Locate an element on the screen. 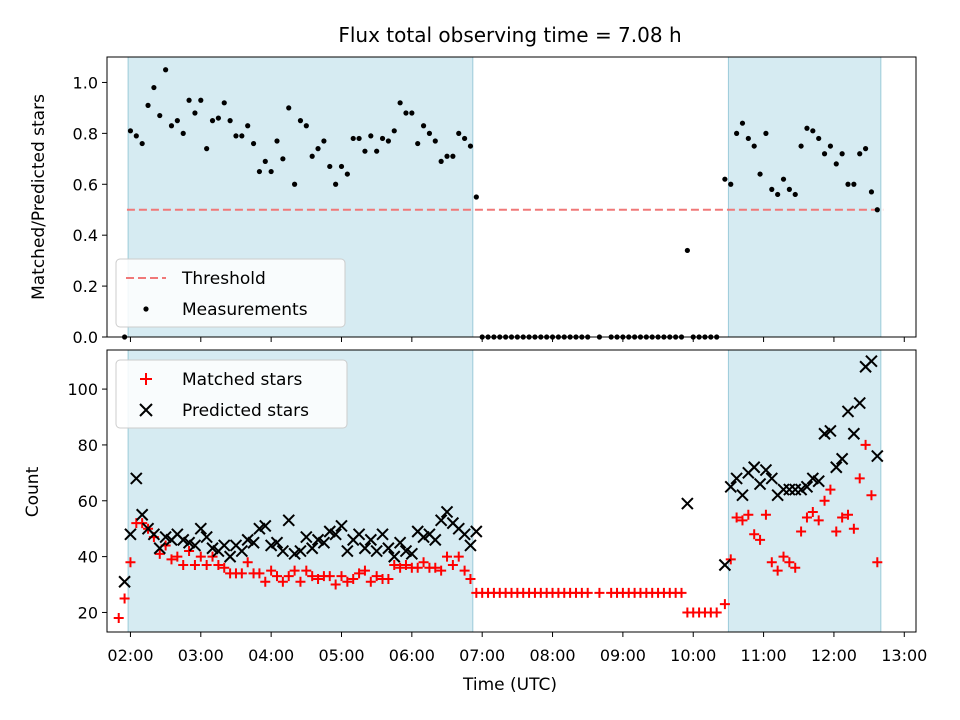  shaded-interval is located at coordinates (804, 197).